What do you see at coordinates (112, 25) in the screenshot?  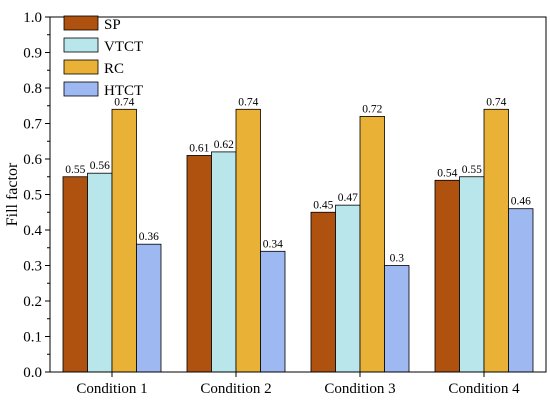 I see `legend-label-sp: SP` at bounding box center [112, 25].